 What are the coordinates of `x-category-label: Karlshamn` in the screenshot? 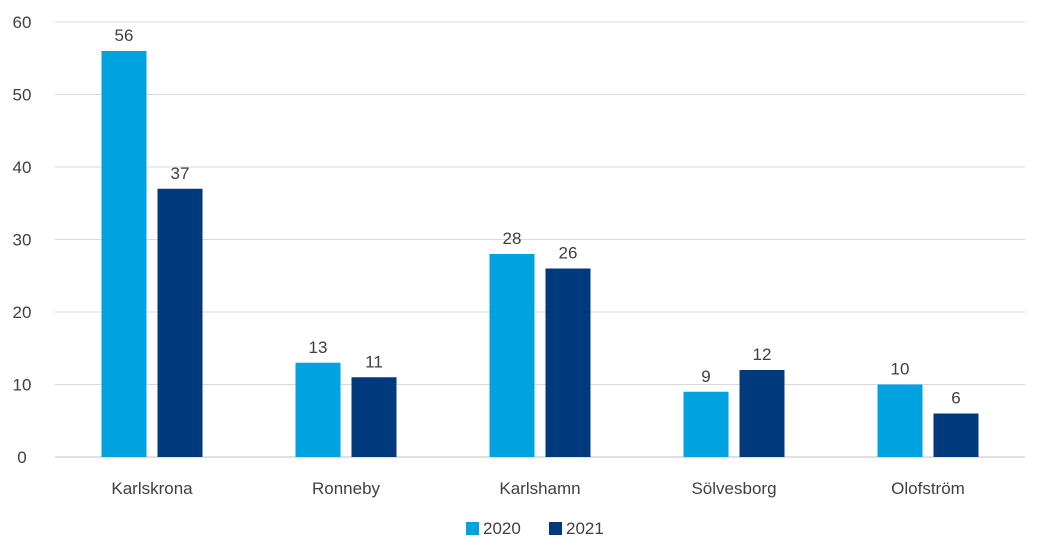 It's located at (539, 488).